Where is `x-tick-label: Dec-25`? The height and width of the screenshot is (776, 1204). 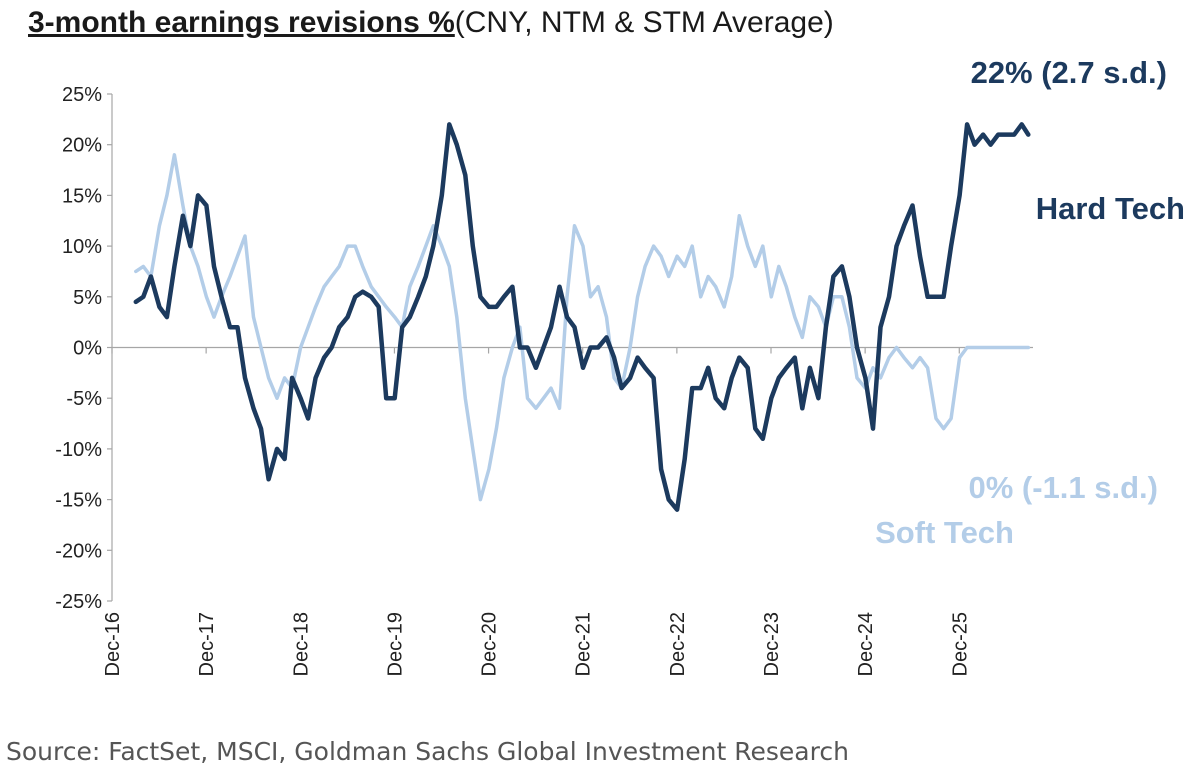
x-tick-label: Dec-25 is located at coordinates (960, 644).